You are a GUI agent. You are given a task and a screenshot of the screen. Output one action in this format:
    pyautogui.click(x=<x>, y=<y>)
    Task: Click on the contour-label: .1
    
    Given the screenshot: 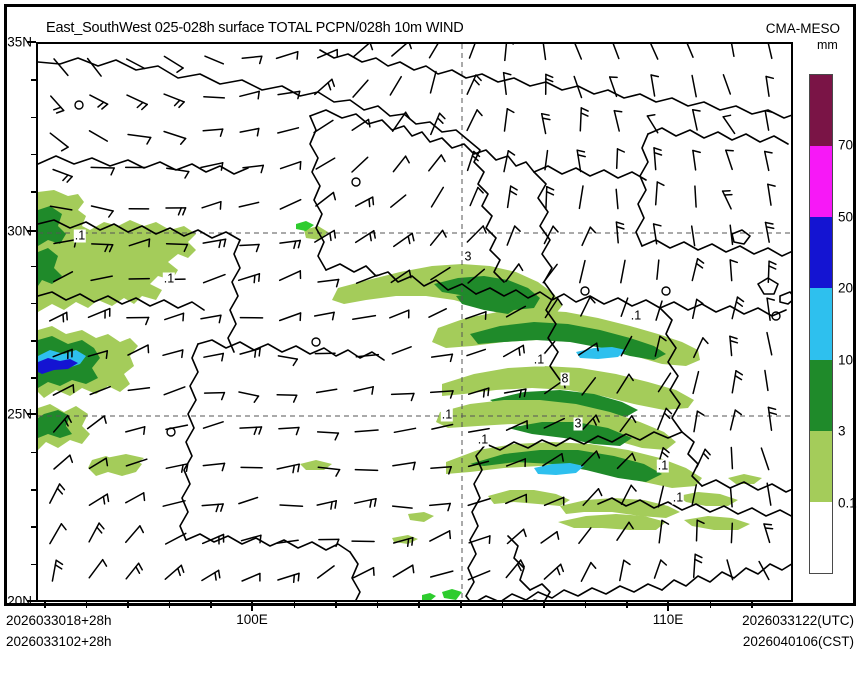 What is the action you would take?
    pyautogui.click(x=80, y=235)
    